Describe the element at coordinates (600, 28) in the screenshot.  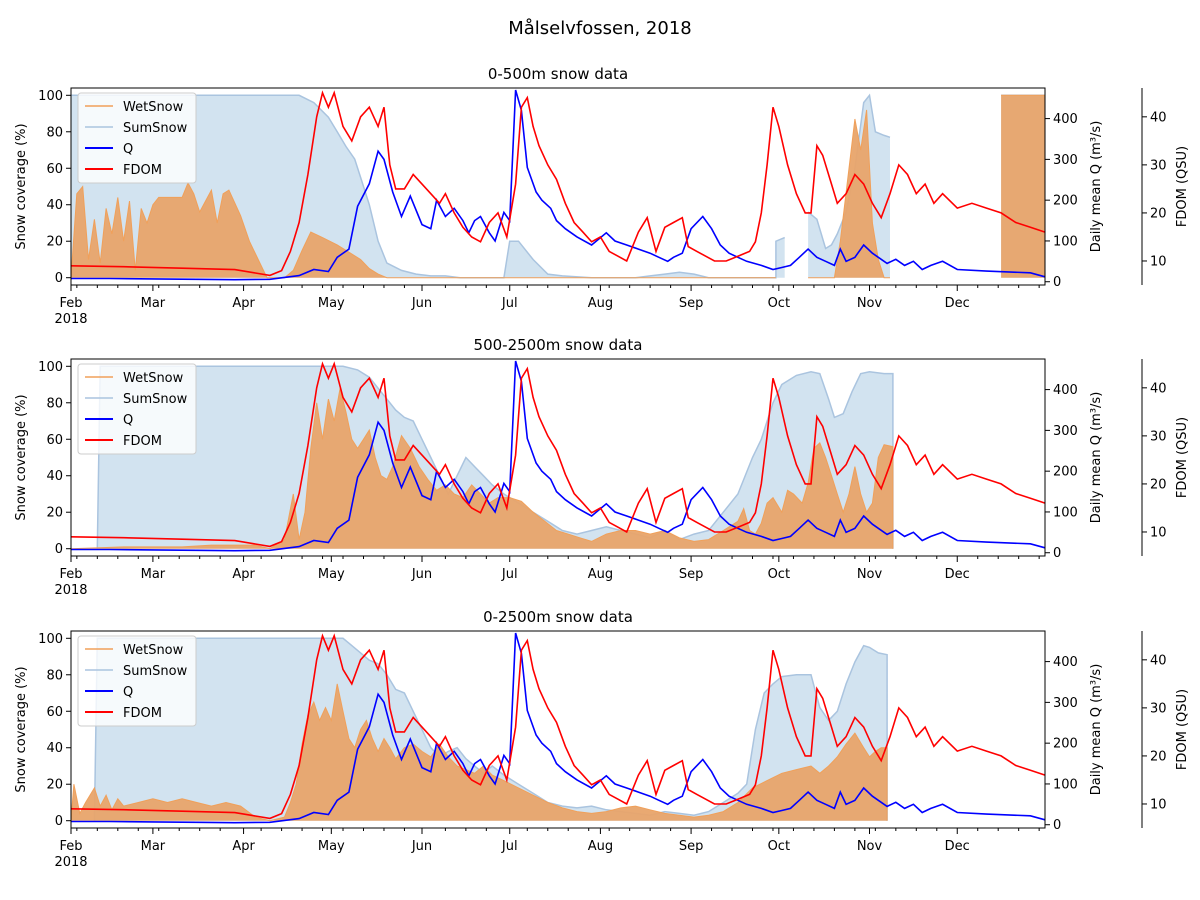
I see `figure-title: Målselvfossen, 2018` at that location.